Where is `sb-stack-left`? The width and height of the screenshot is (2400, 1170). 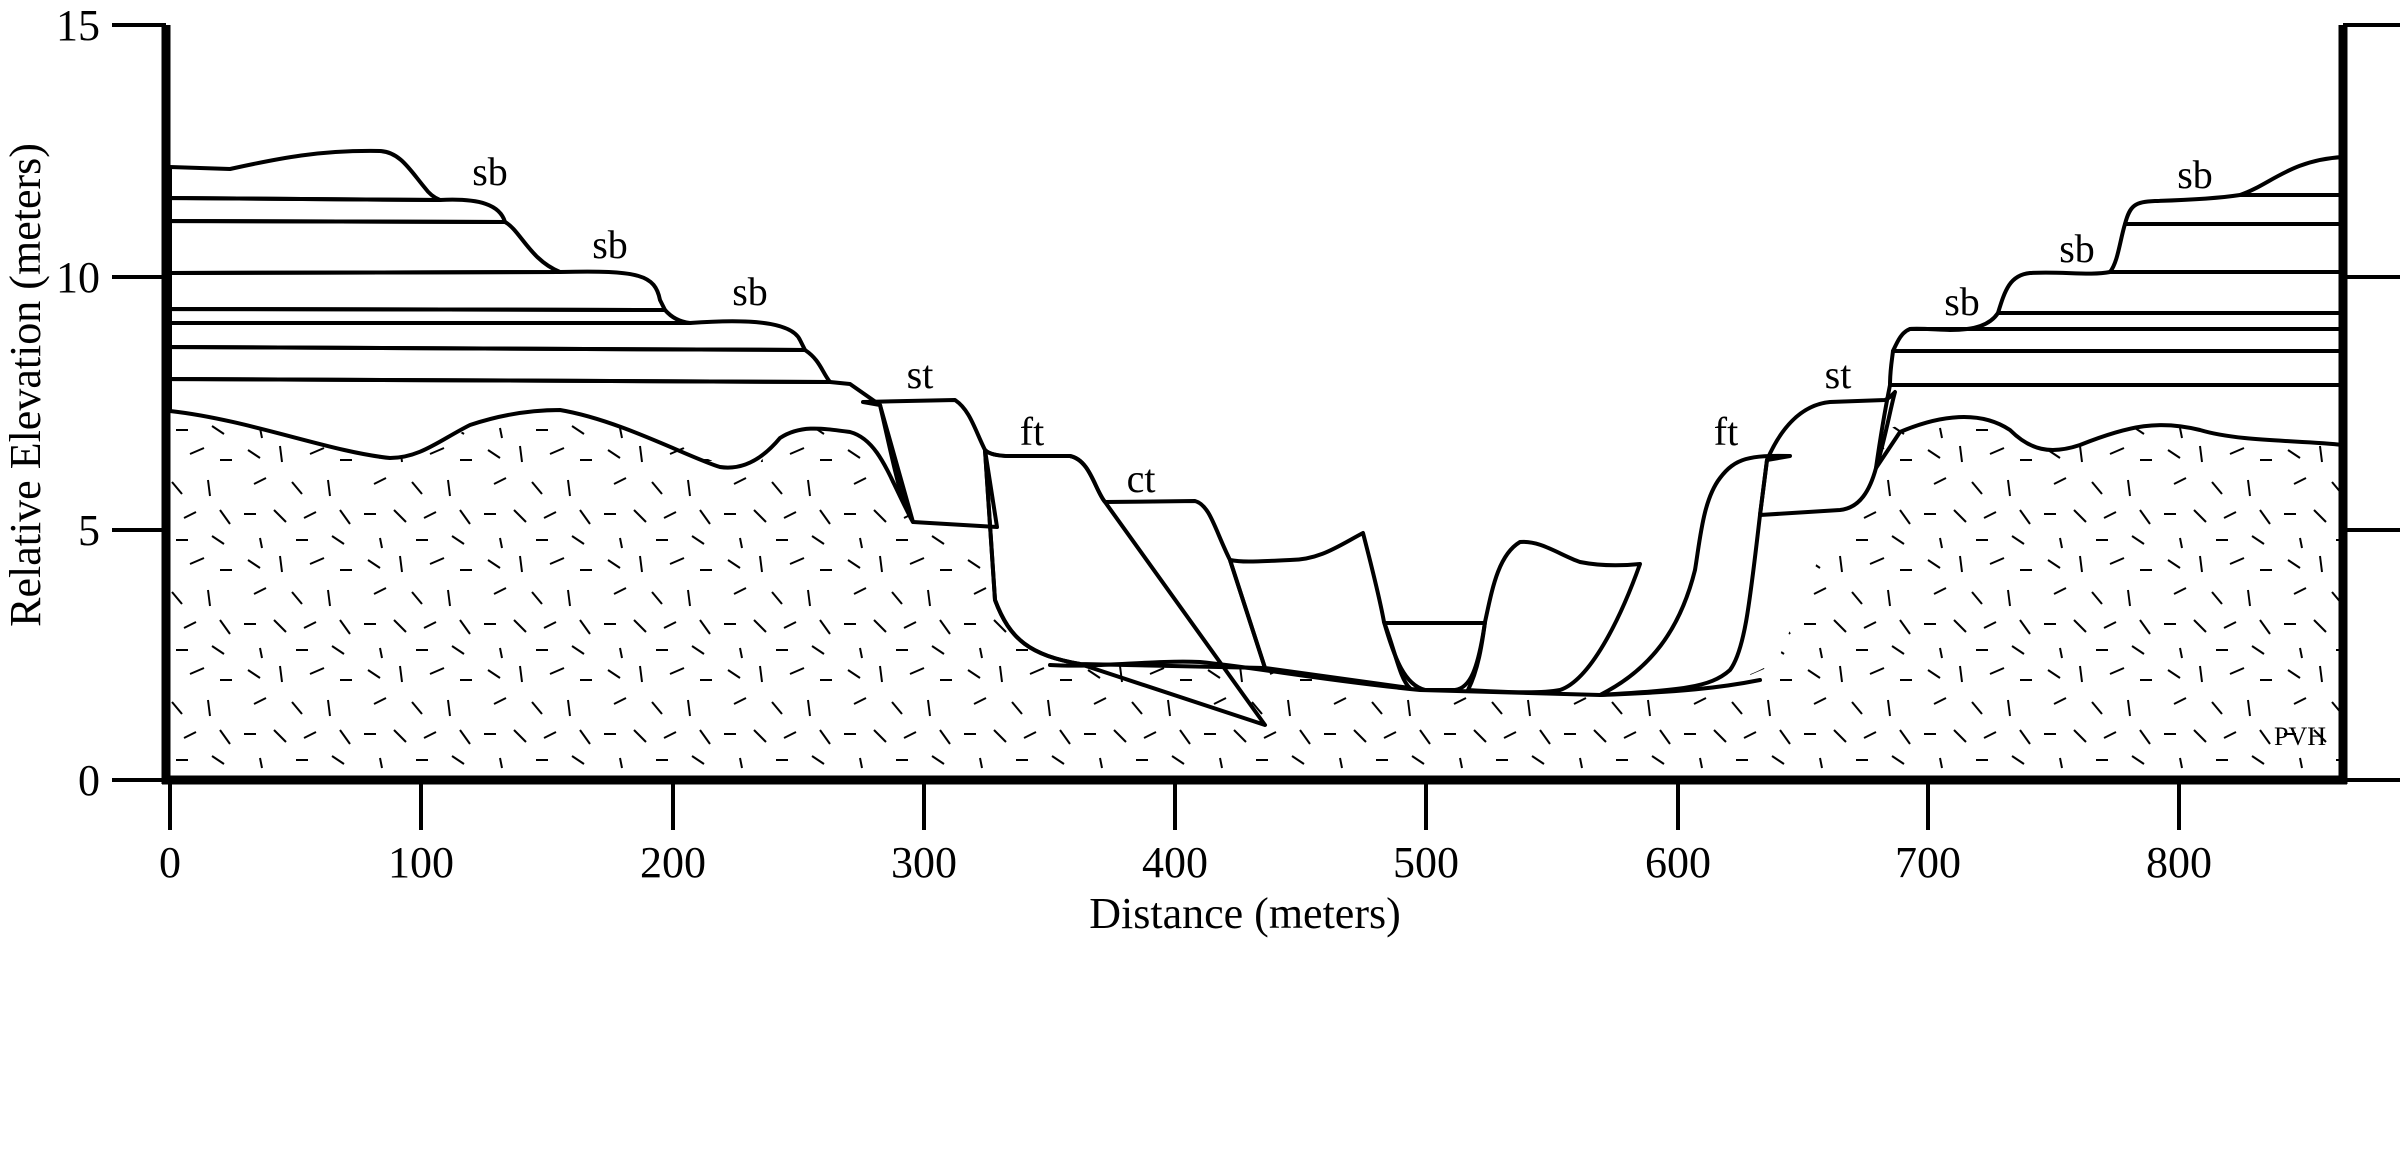
sb-stack-left is located at coordinates (500, 266).